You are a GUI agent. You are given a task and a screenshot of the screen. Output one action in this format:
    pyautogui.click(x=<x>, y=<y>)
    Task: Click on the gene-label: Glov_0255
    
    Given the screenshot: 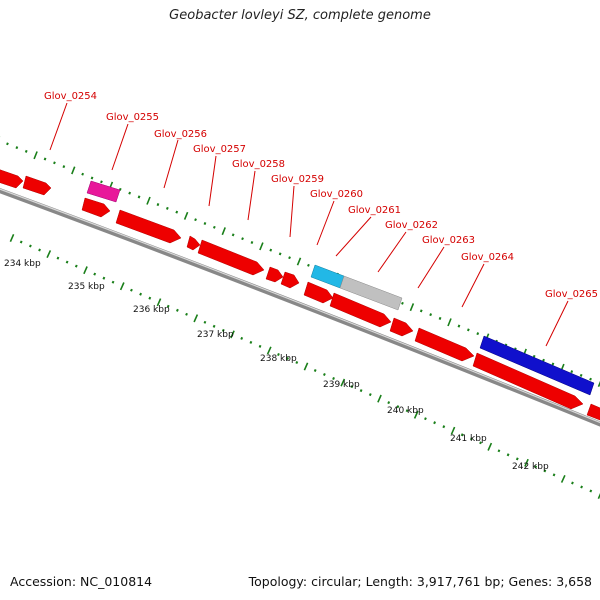 What is the action you would take?
    pyautogui.click(x=132, y=117)
    